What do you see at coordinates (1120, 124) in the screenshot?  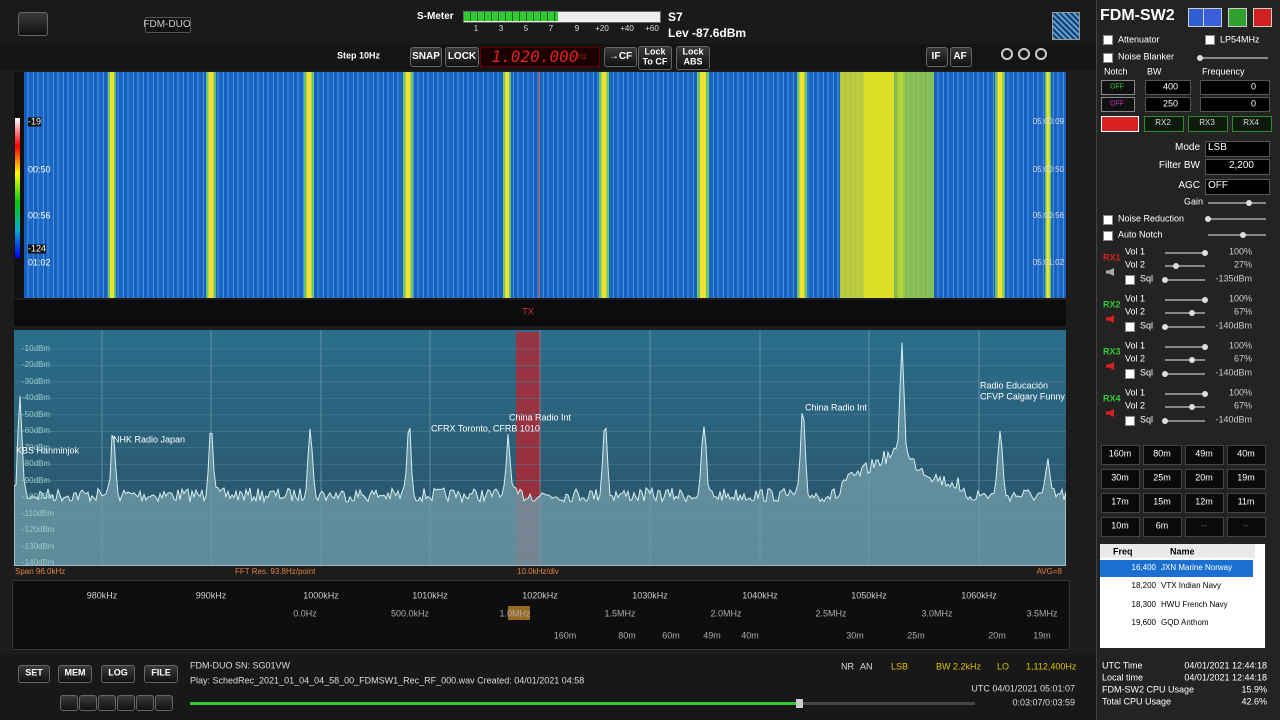 I see `rx1-button` at bounding box center [1120, 124].